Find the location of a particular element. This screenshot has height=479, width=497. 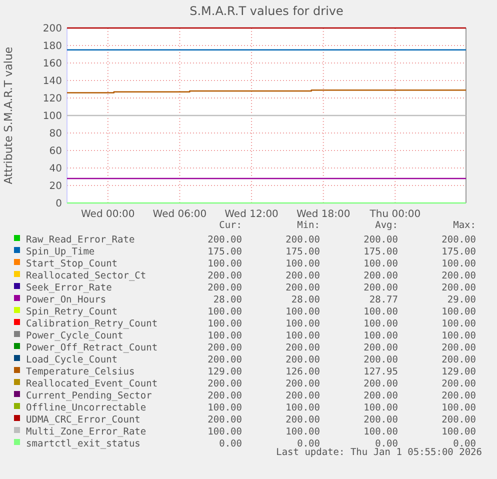

legend-label: Multi_Zone_Error_Rate is located at coordinates (86, 432).